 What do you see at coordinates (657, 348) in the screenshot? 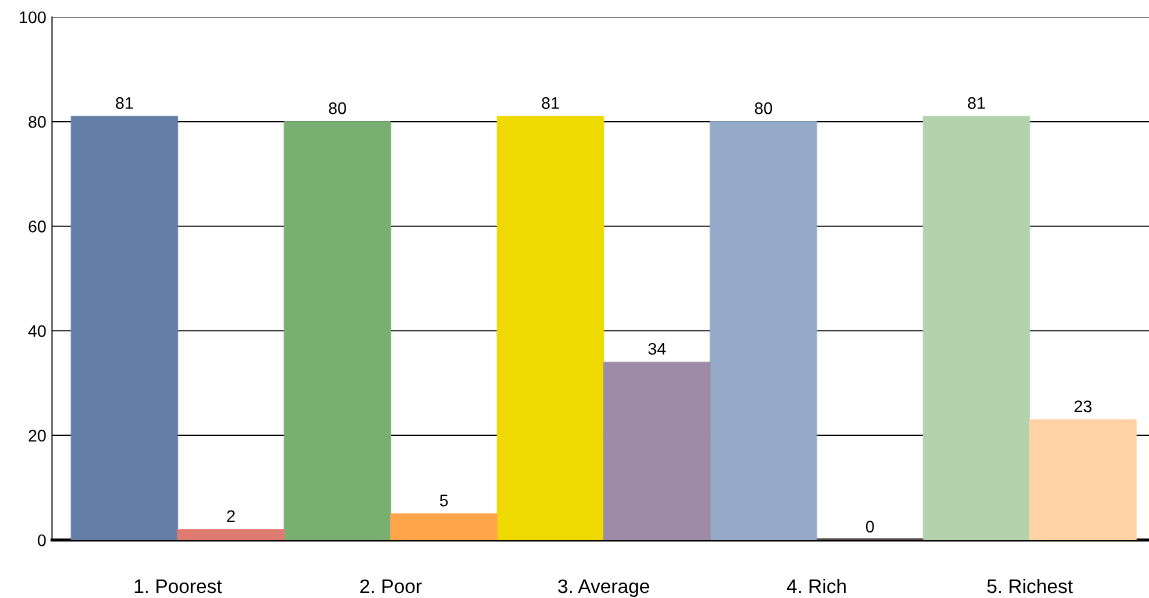
I see `data-label: 34` at bounding box center [657, 348].